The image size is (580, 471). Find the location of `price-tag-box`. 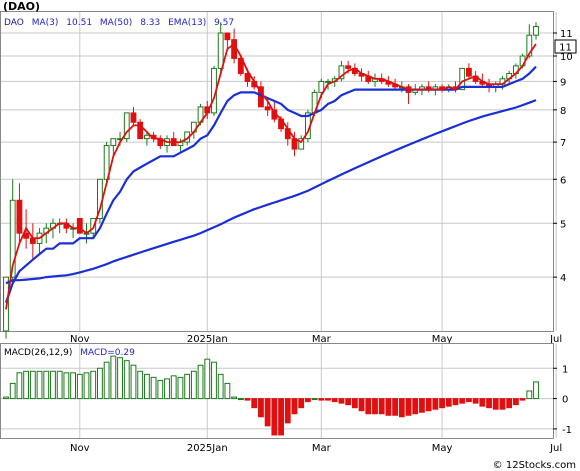

price-tag-box is located at coordinates (565, 46).